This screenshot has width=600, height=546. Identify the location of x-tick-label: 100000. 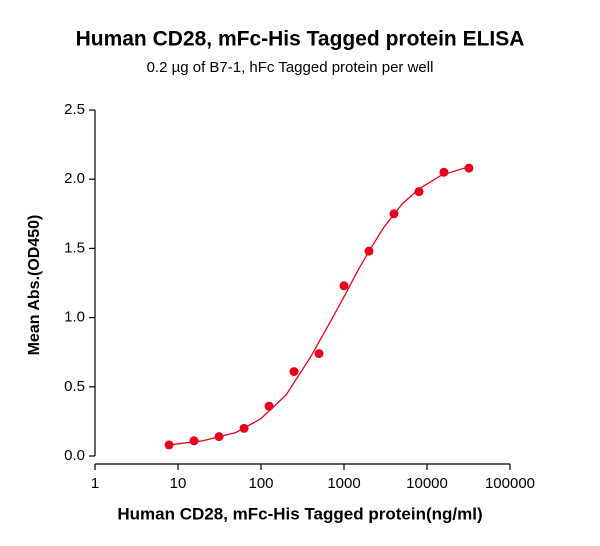
(510, 483).